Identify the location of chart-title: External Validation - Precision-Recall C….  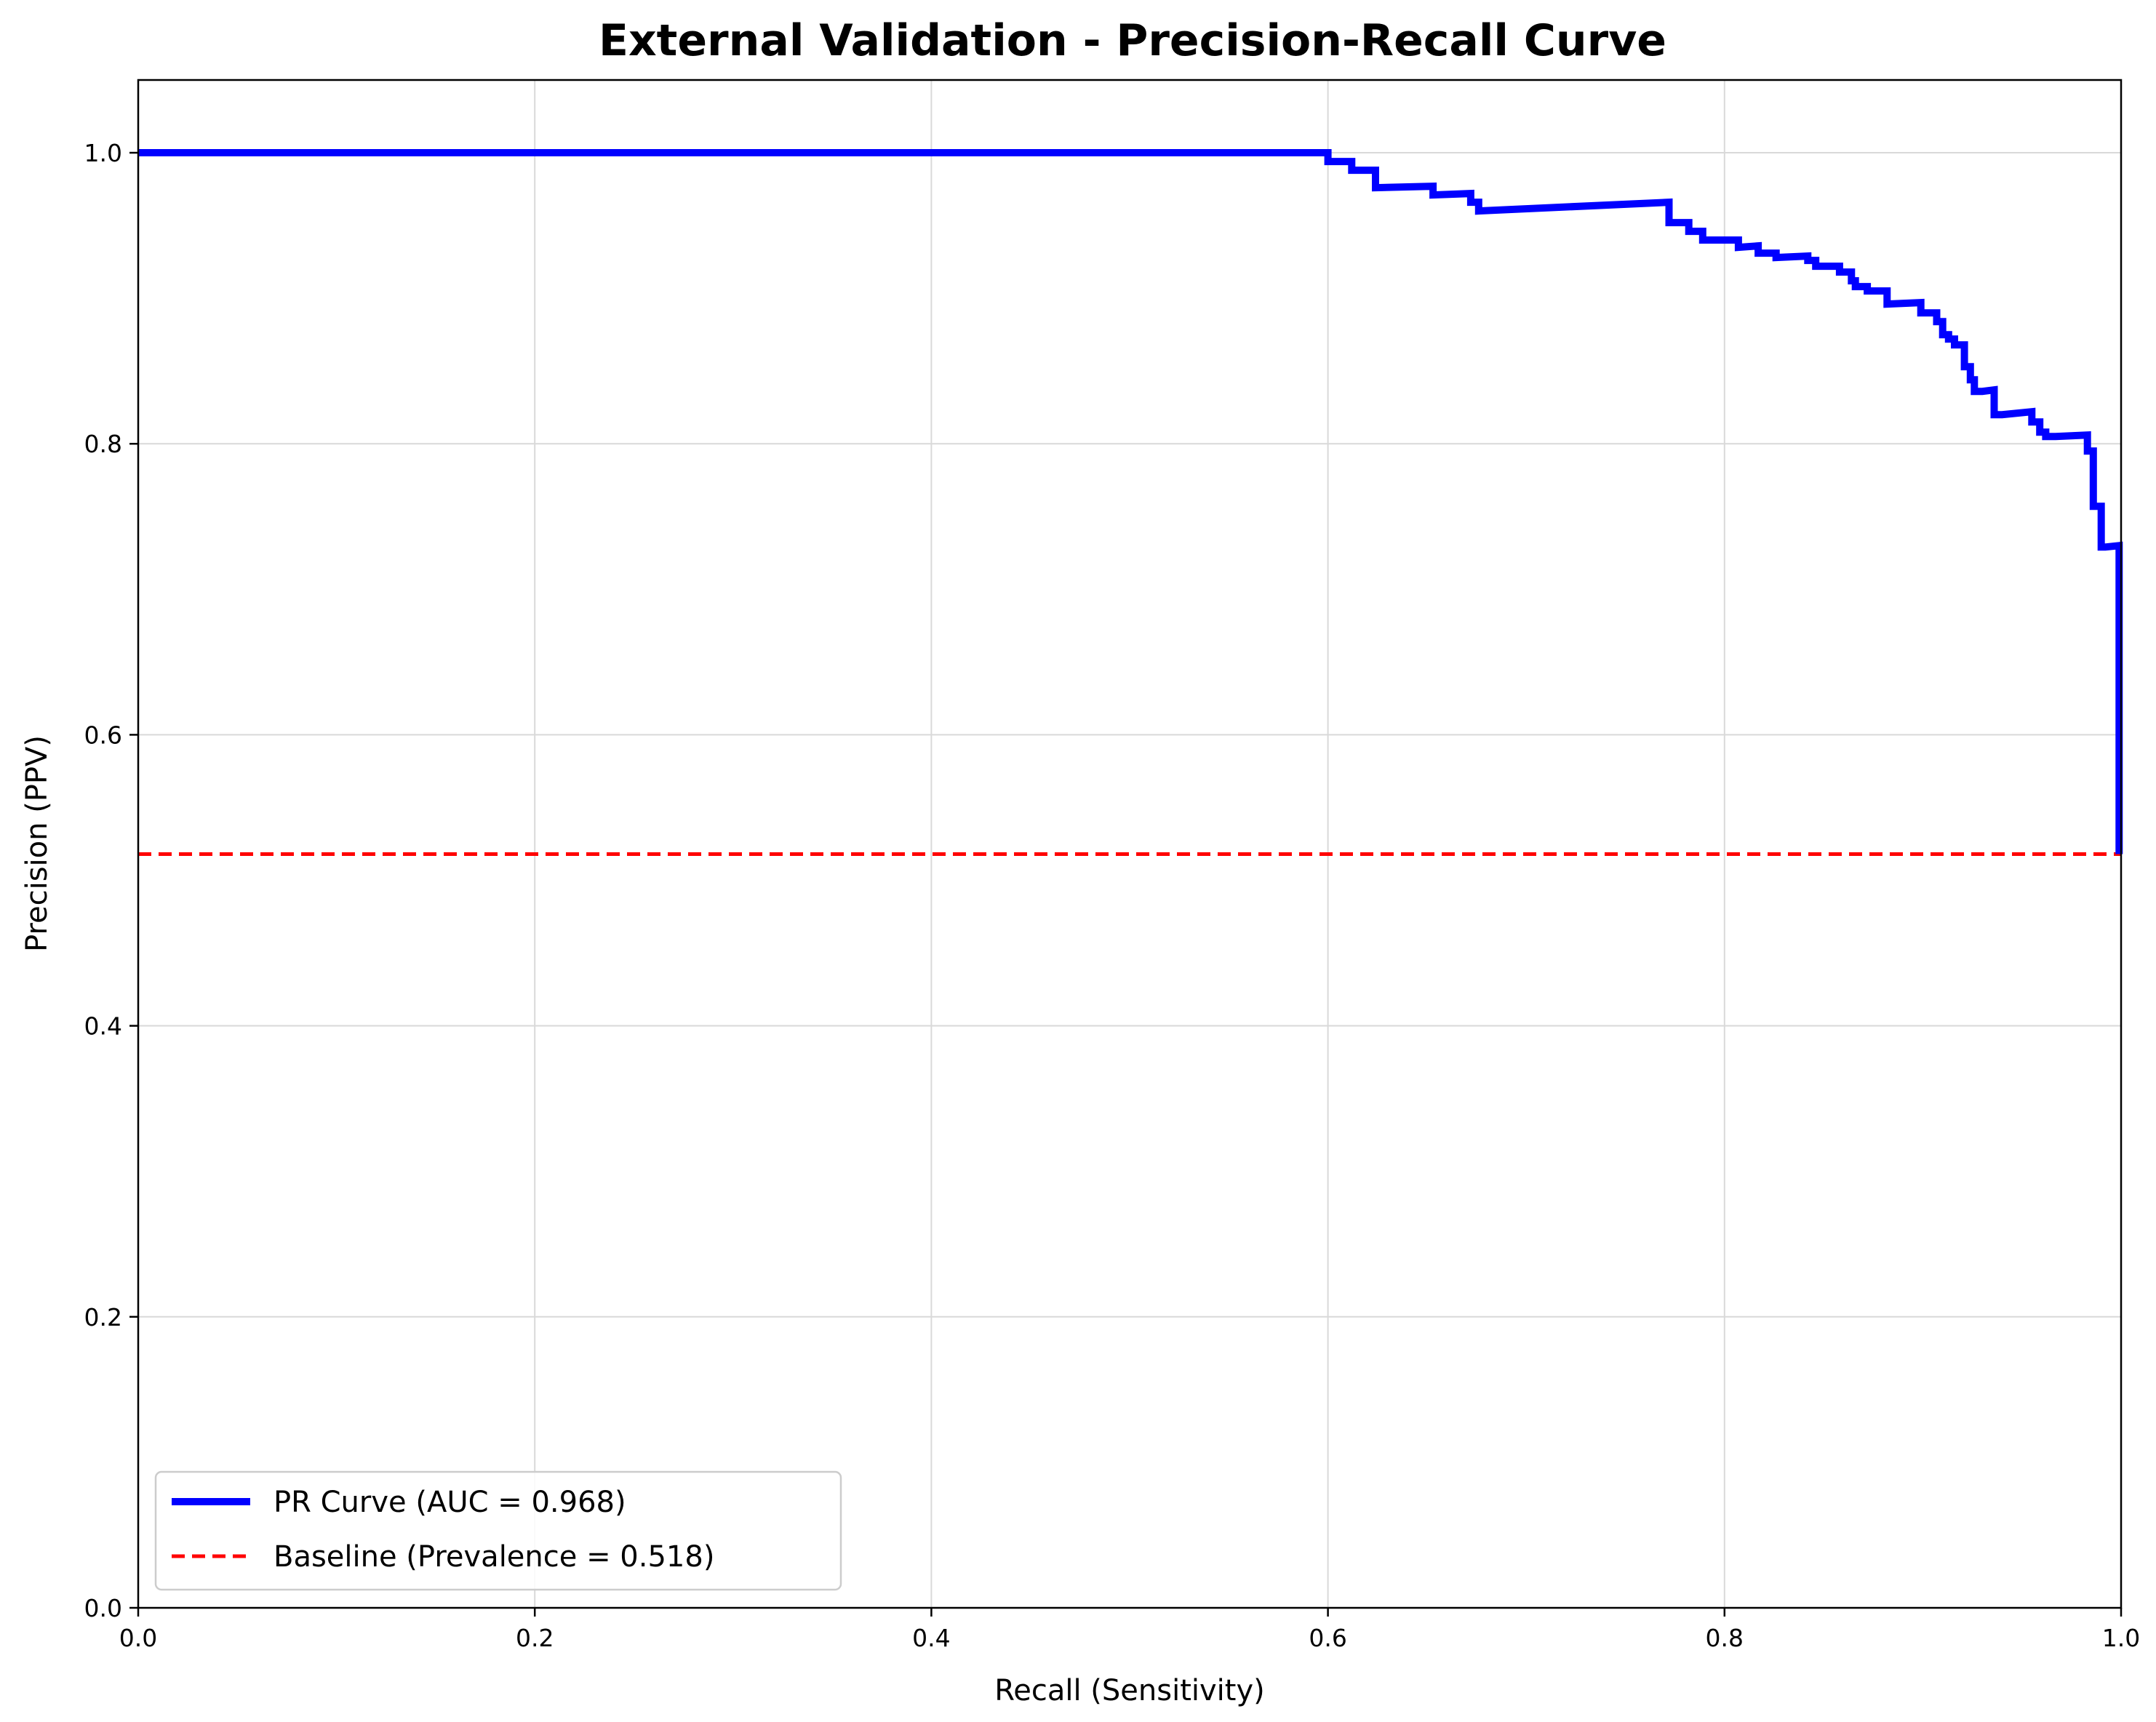
(1132, 40).